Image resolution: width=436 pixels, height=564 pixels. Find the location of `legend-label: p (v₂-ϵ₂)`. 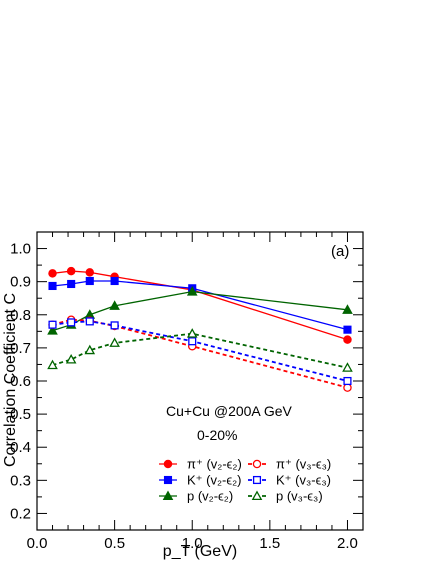

legend-label: p (v₂-ϵ₂) is located at coordinates (210, 496).